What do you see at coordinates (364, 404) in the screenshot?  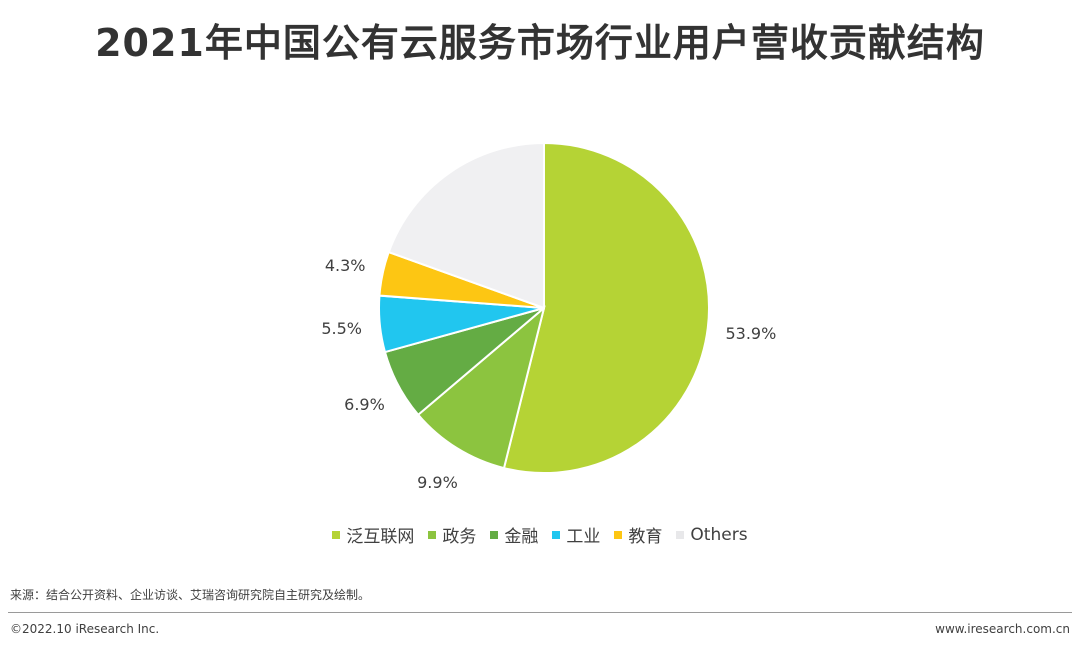 I see `data-label-2: 6.9%` at bounding box center [364, 404].